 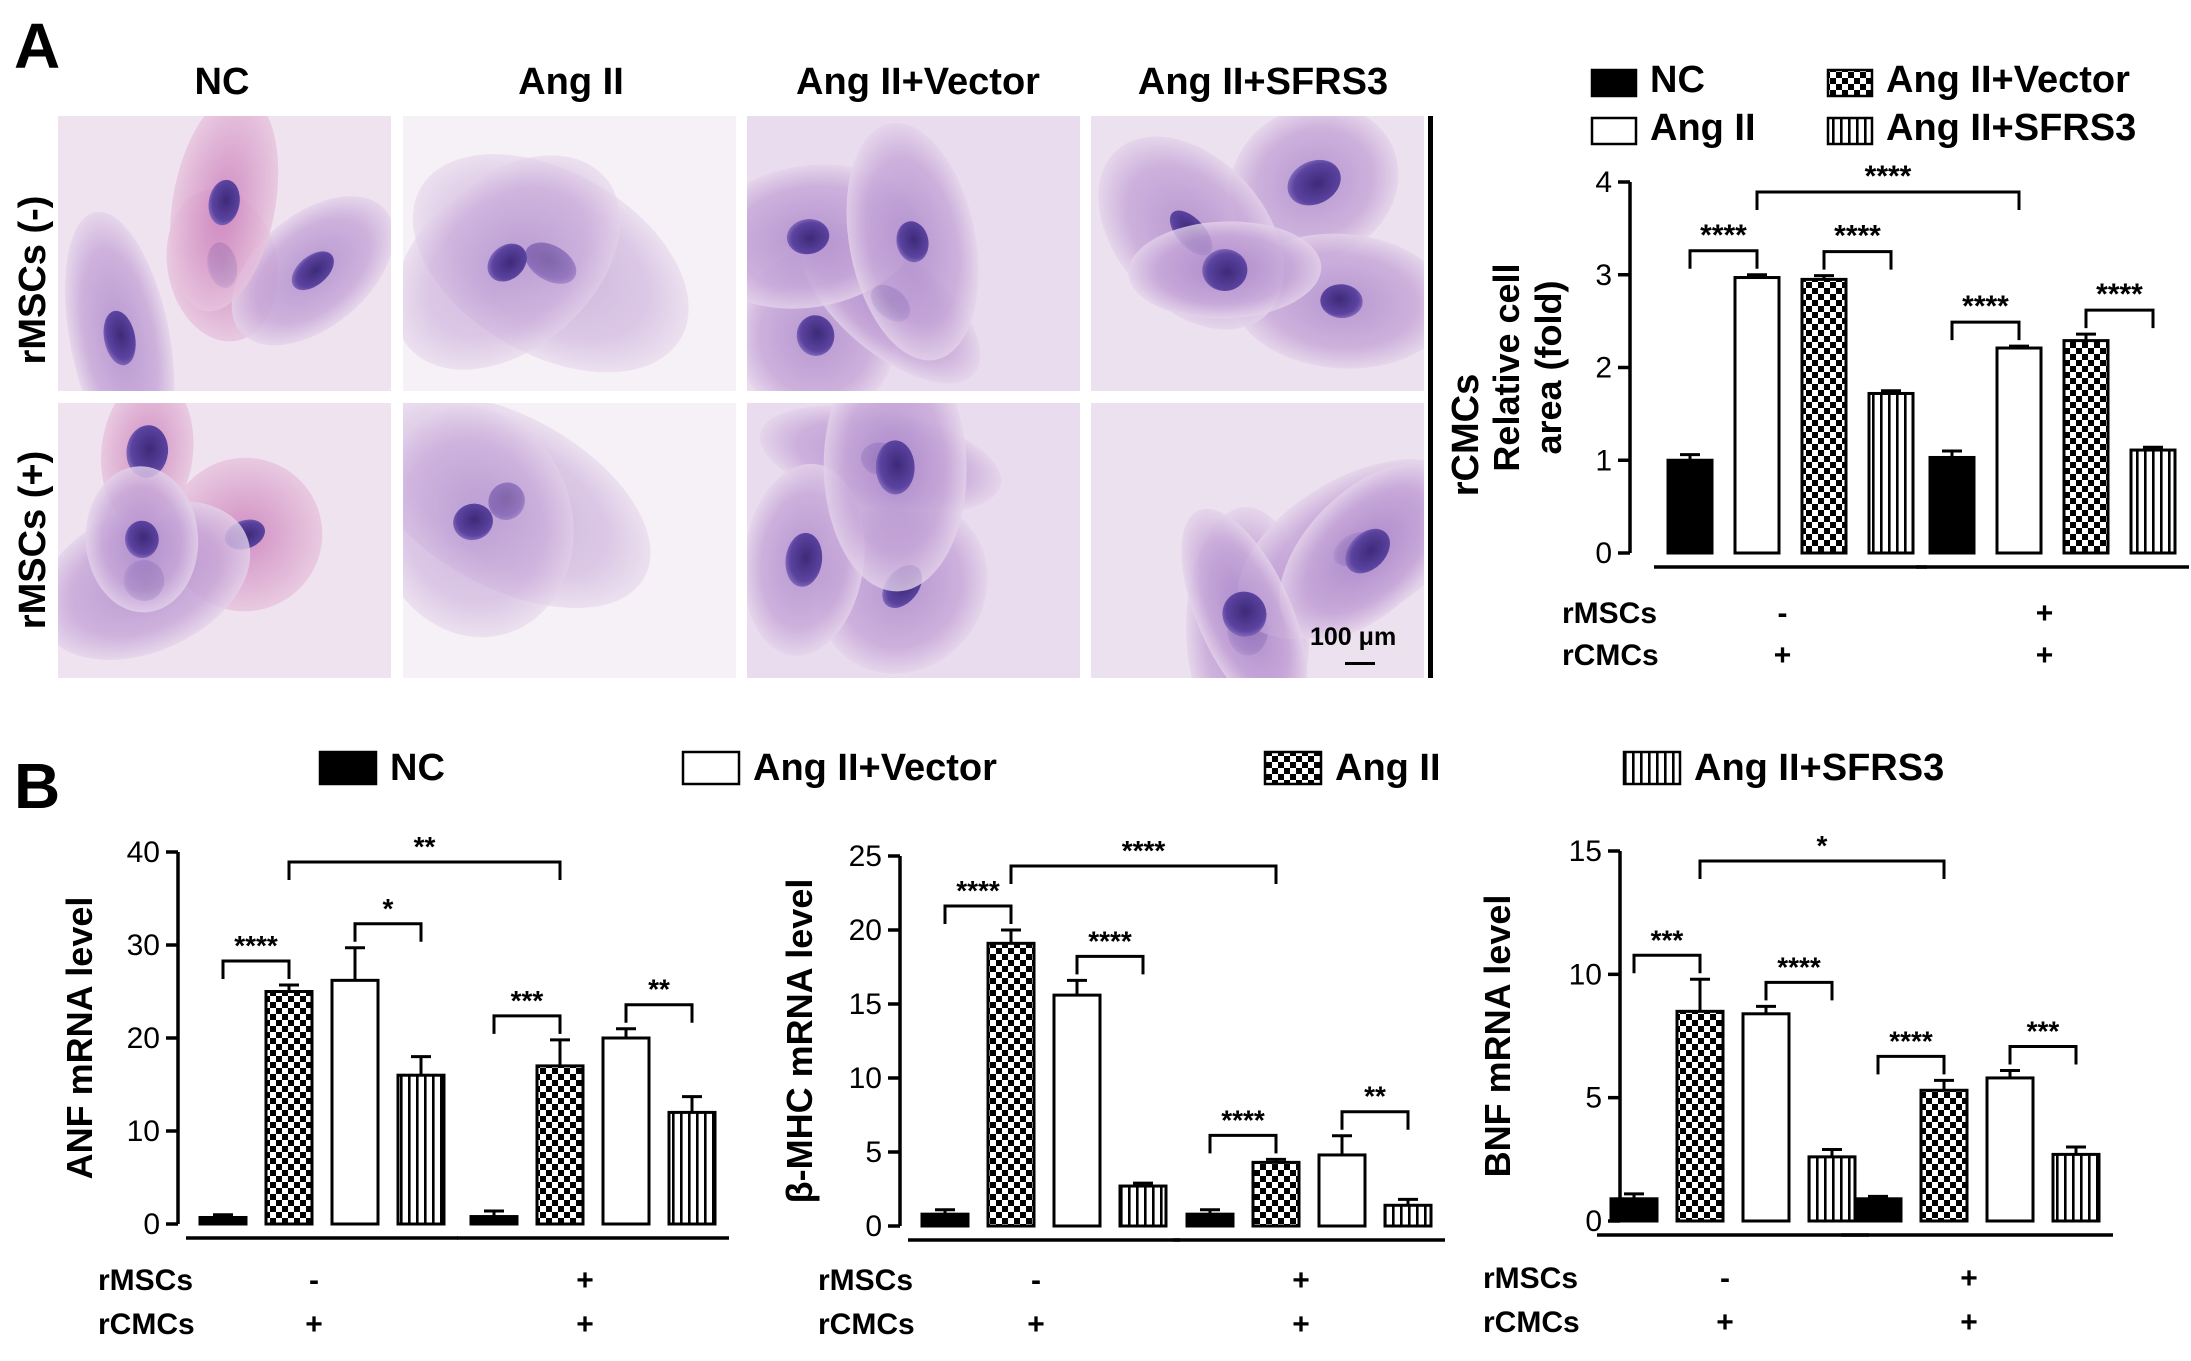 I want to click on legend-item-ang-ii-sfrs3: Ang II+SFRS3, so click(x=1783, y=768).